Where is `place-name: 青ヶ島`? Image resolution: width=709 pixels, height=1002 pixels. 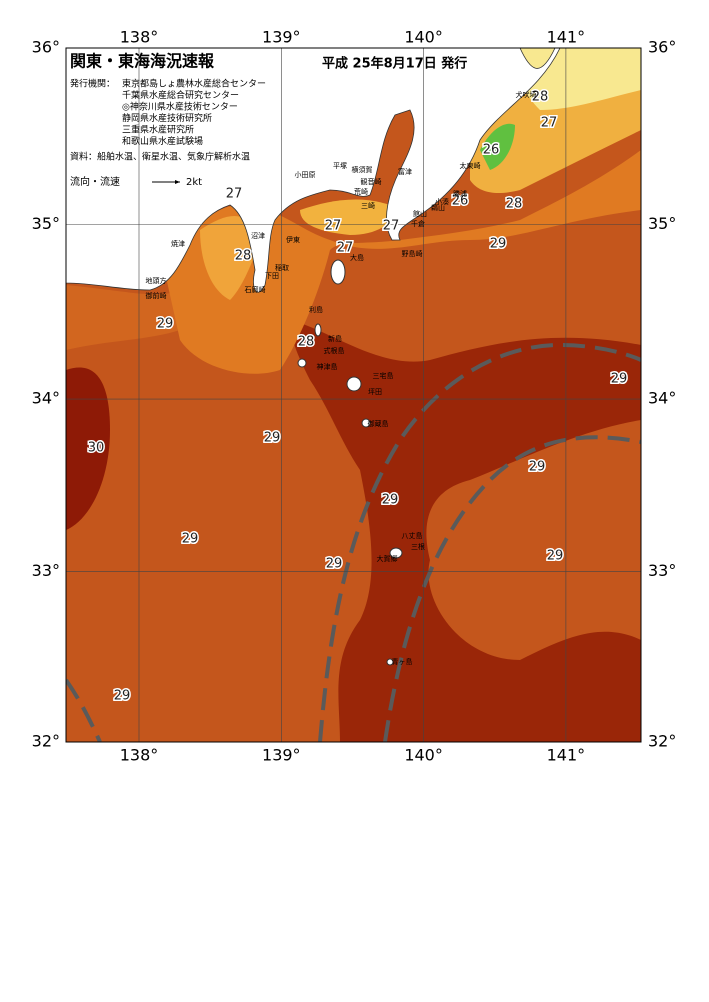
place-name: 青ヶ島 is located at coordinates (402, 661).